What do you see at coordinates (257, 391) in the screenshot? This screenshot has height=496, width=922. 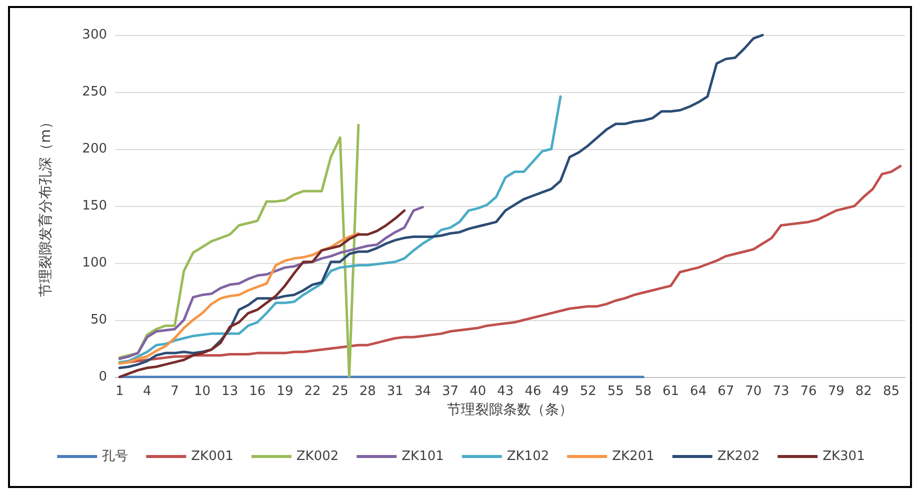 I see `x-tick-label: 16` at bounding box center [257, 391].